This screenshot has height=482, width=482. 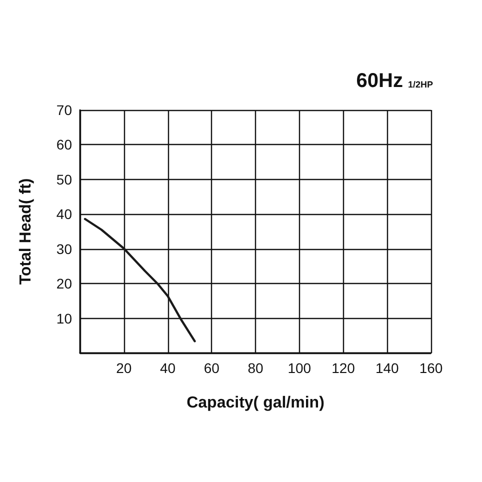 What do you see at coordinates (64, 110) in the screenshot?
I see `y-tick-label: 70` at bounding box center [64, 110].